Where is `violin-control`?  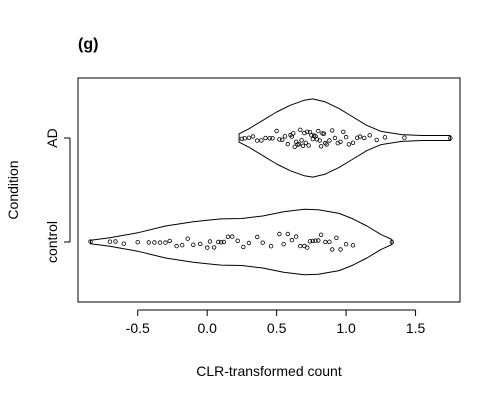 violin-control is located at coordinates (241, 242).